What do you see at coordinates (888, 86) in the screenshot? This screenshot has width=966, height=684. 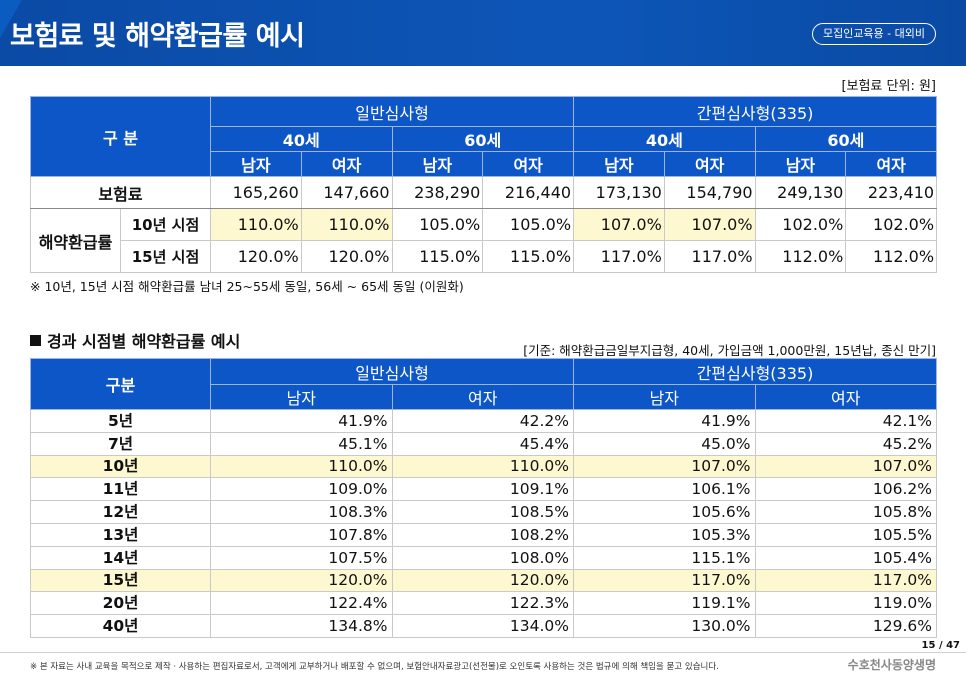 I see `premium-unit-note: [보험료 단위: 원]` at bounding box center [888, 86].